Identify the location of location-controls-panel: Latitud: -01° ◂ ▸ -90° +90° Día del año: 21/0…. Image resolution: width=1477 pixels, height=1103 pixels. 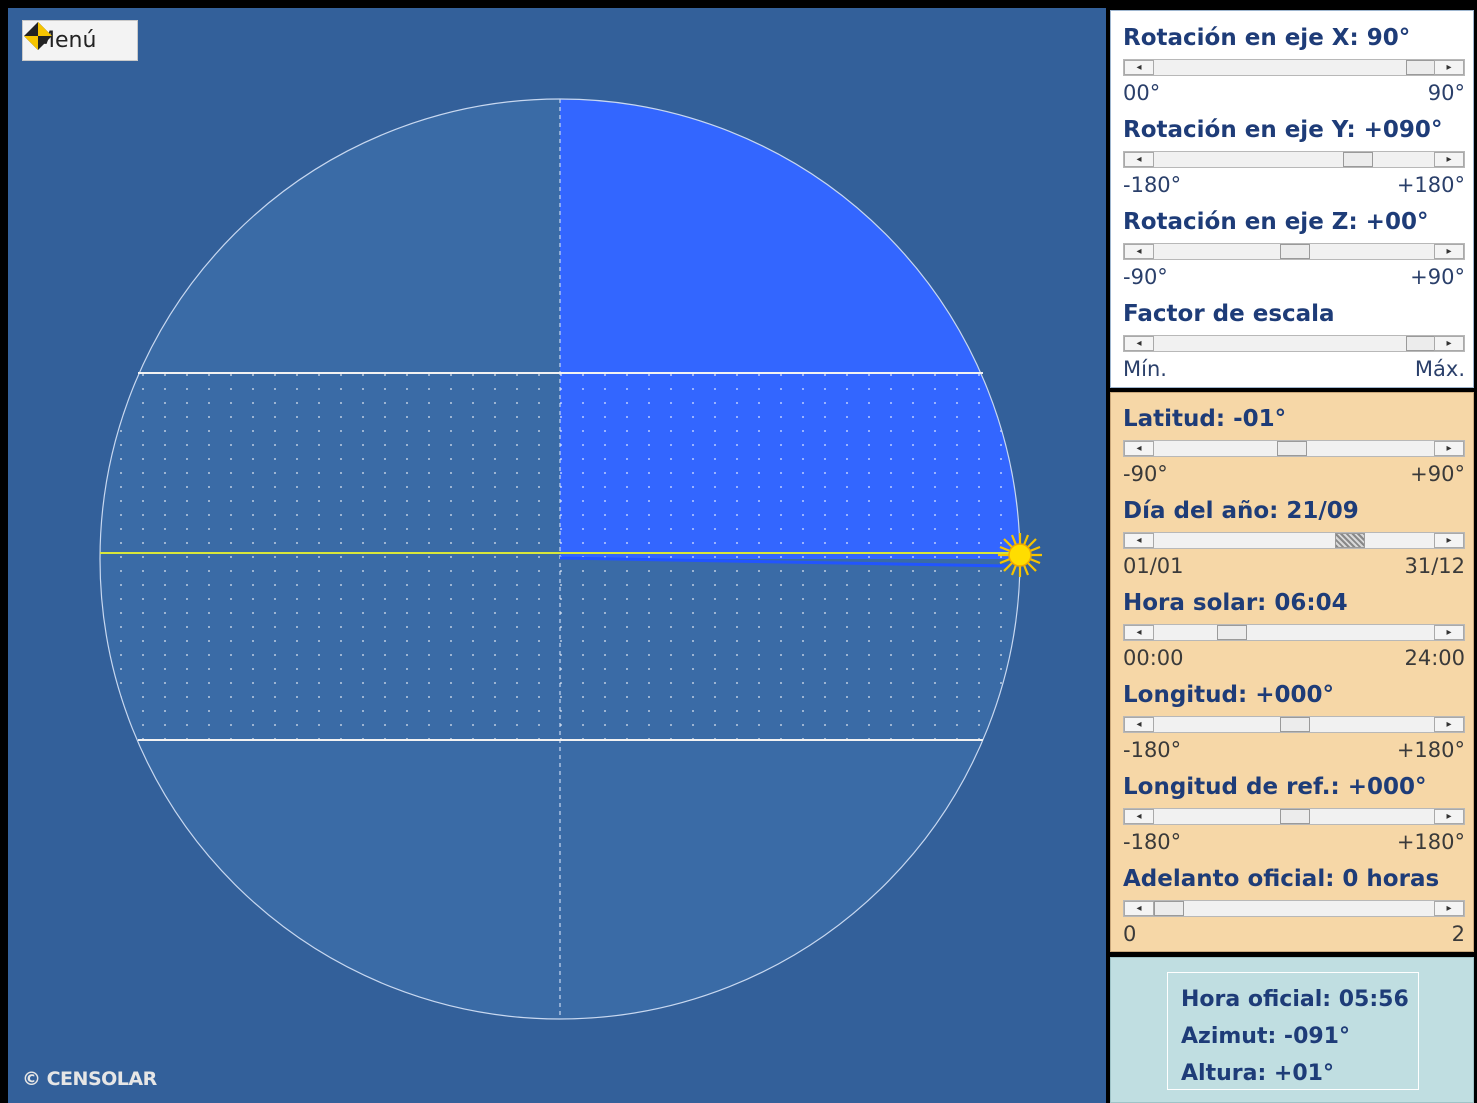
(1292, 672).